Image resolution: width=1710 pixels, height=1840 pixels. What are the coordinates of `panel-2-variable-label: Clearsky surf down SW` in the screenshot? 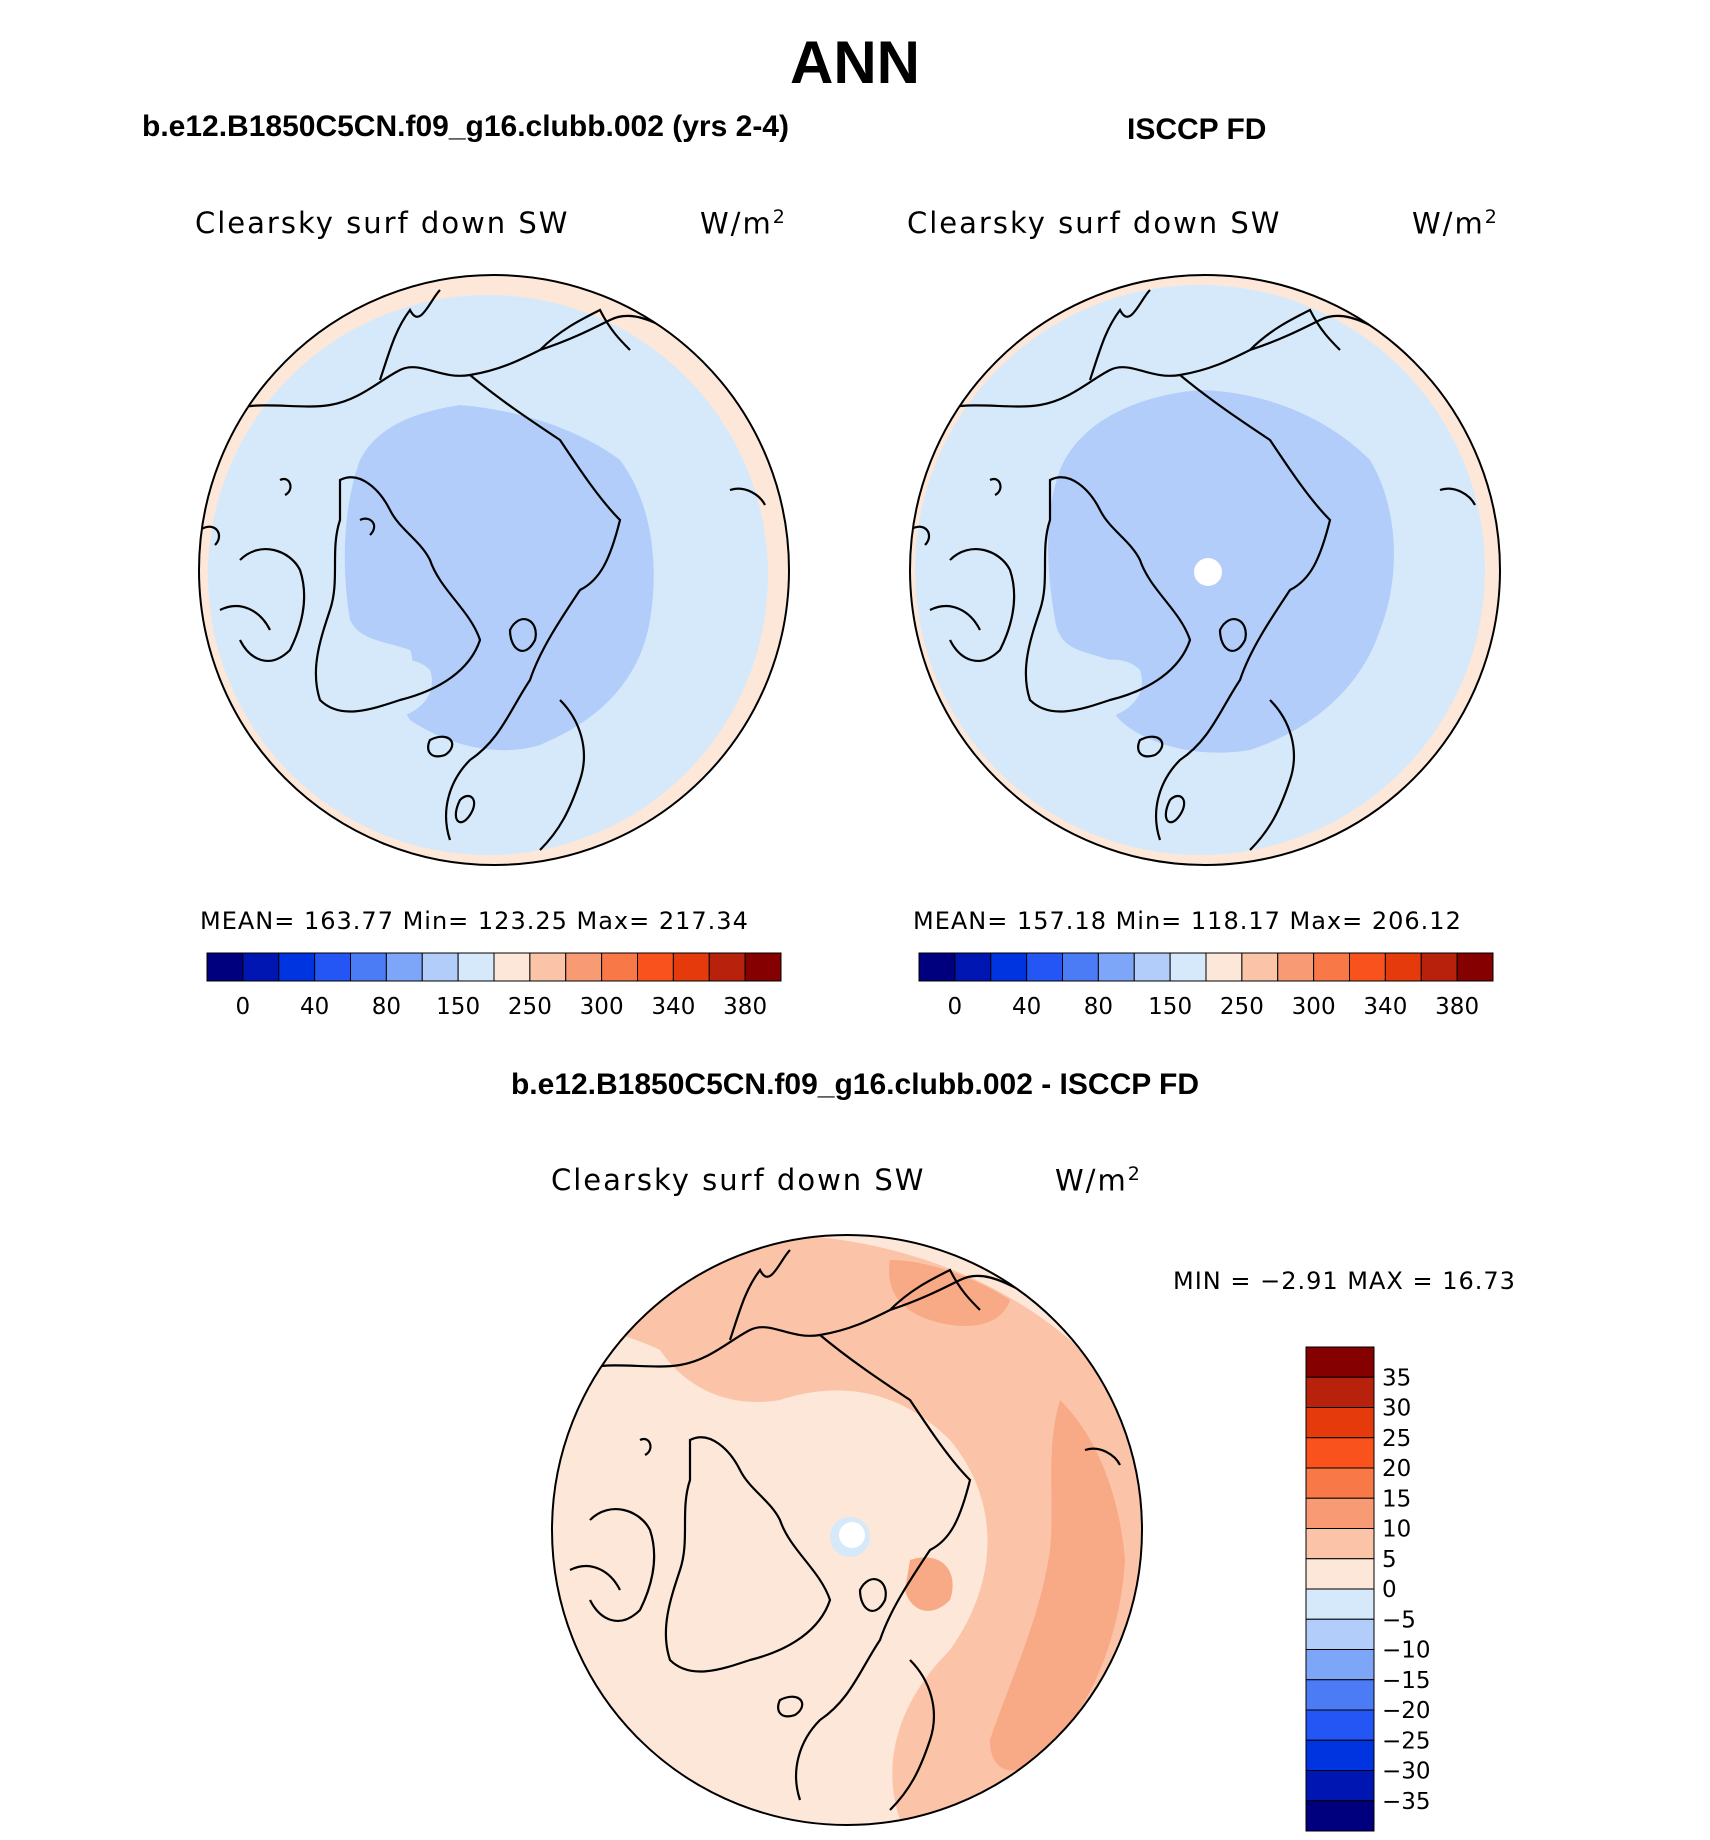 It's located at (1094, 223).